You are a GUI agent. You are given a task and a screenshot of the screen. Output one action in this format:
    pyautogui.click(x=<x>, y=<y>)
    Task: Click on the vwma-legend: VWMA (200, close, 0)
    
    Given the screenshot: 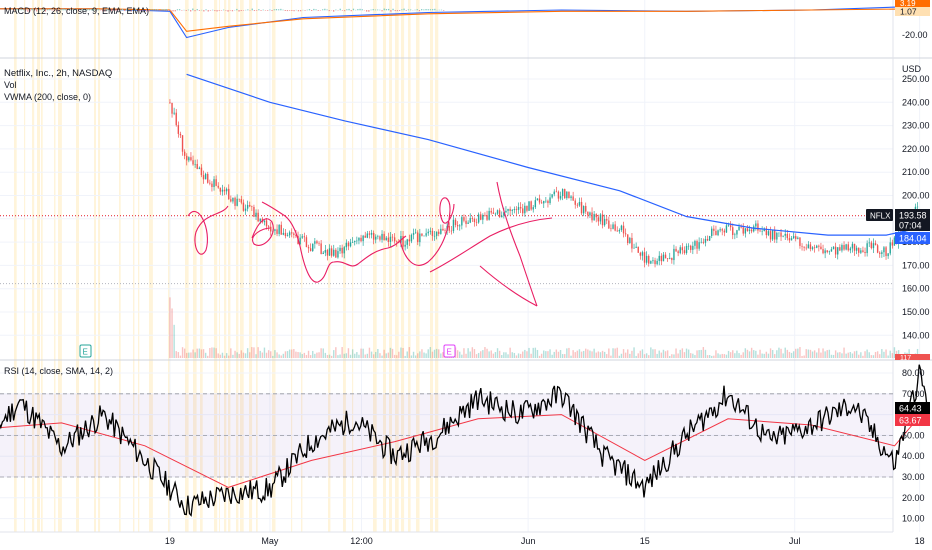 What is the action you would take?
    pyautogui.click(x=47, y=97)
    